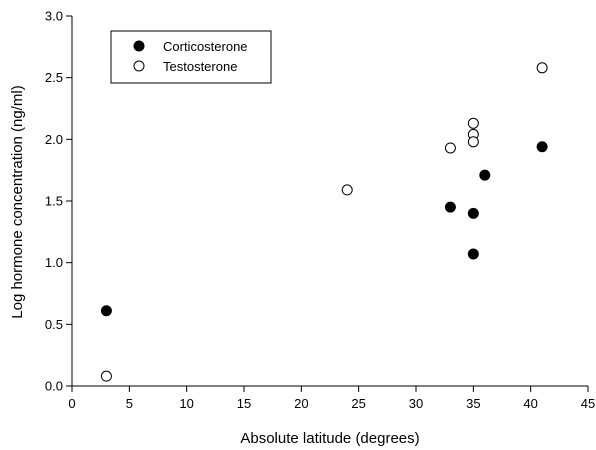 The height and width of the screenshot is (450, 596). Describe the element at coordinates (331, 398) in the screenshot. I see `x-ticks: 0 5 10 15 20 25 30 35 40 45` at that location.